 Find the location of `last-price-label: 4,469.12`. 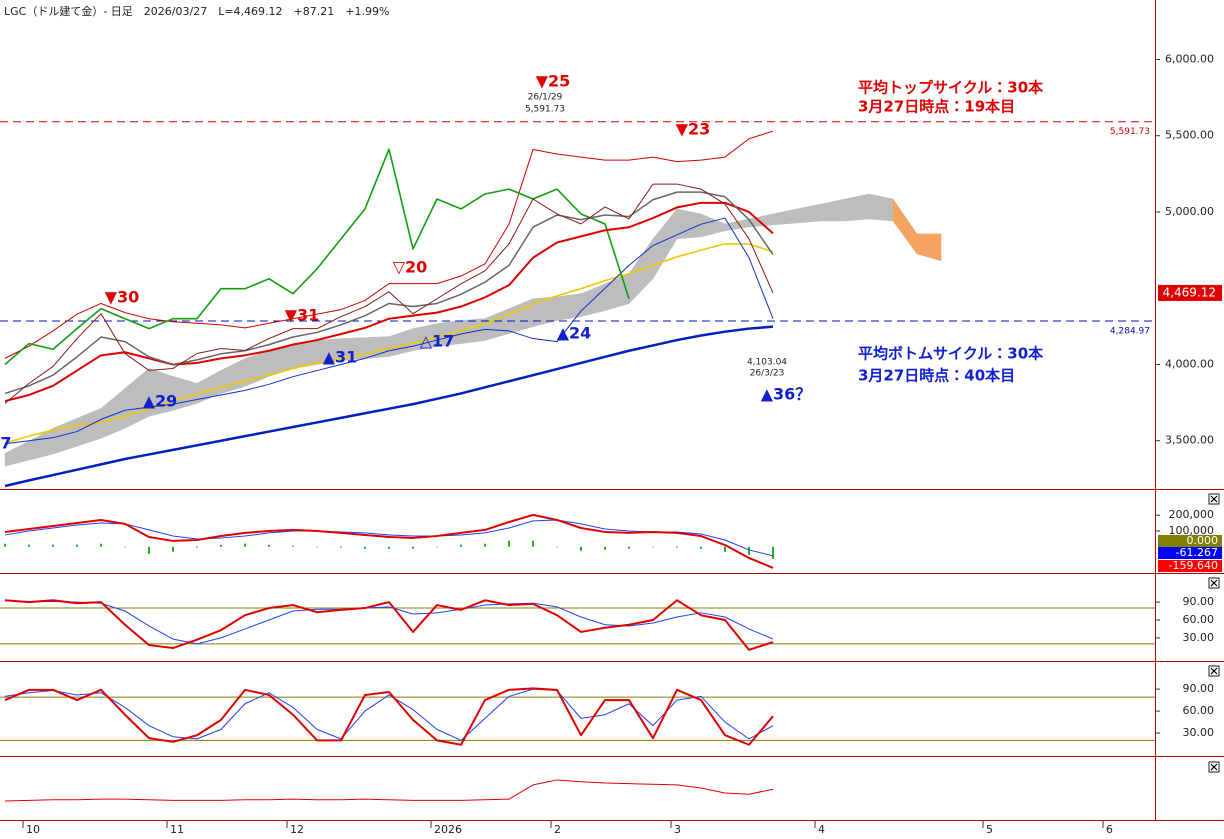

last-price-label: 4,469.12 is located at coordinates (1189, 292).